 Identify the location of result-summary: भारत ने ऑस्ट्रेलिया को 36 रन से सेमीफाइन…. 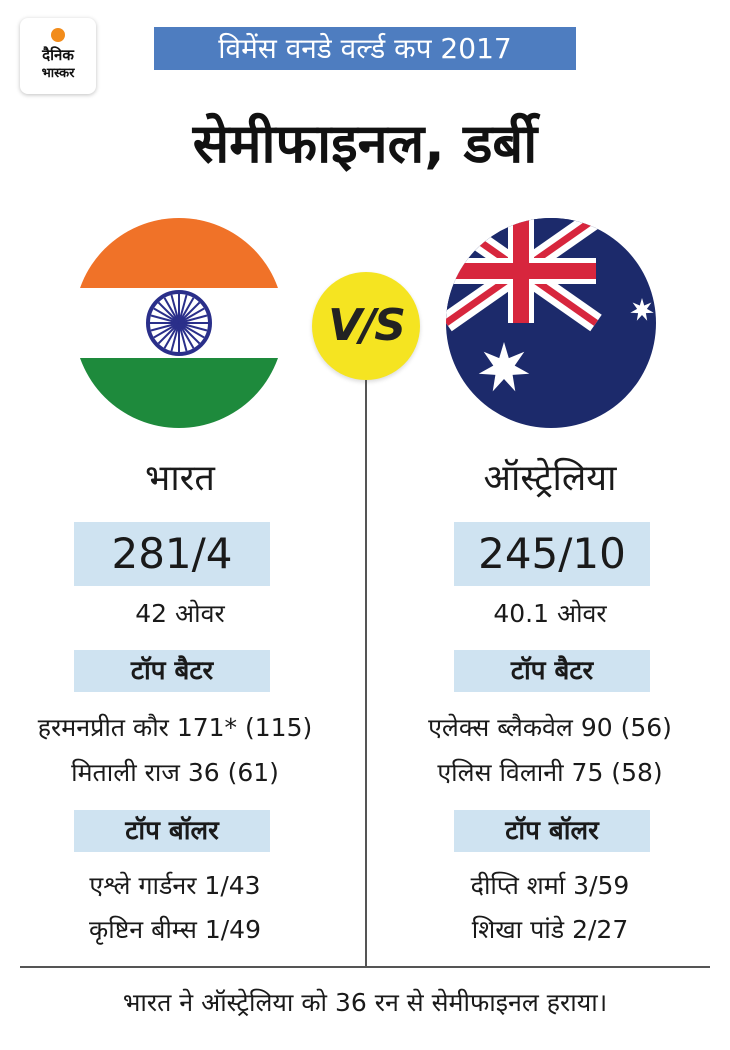
(365, 1002).